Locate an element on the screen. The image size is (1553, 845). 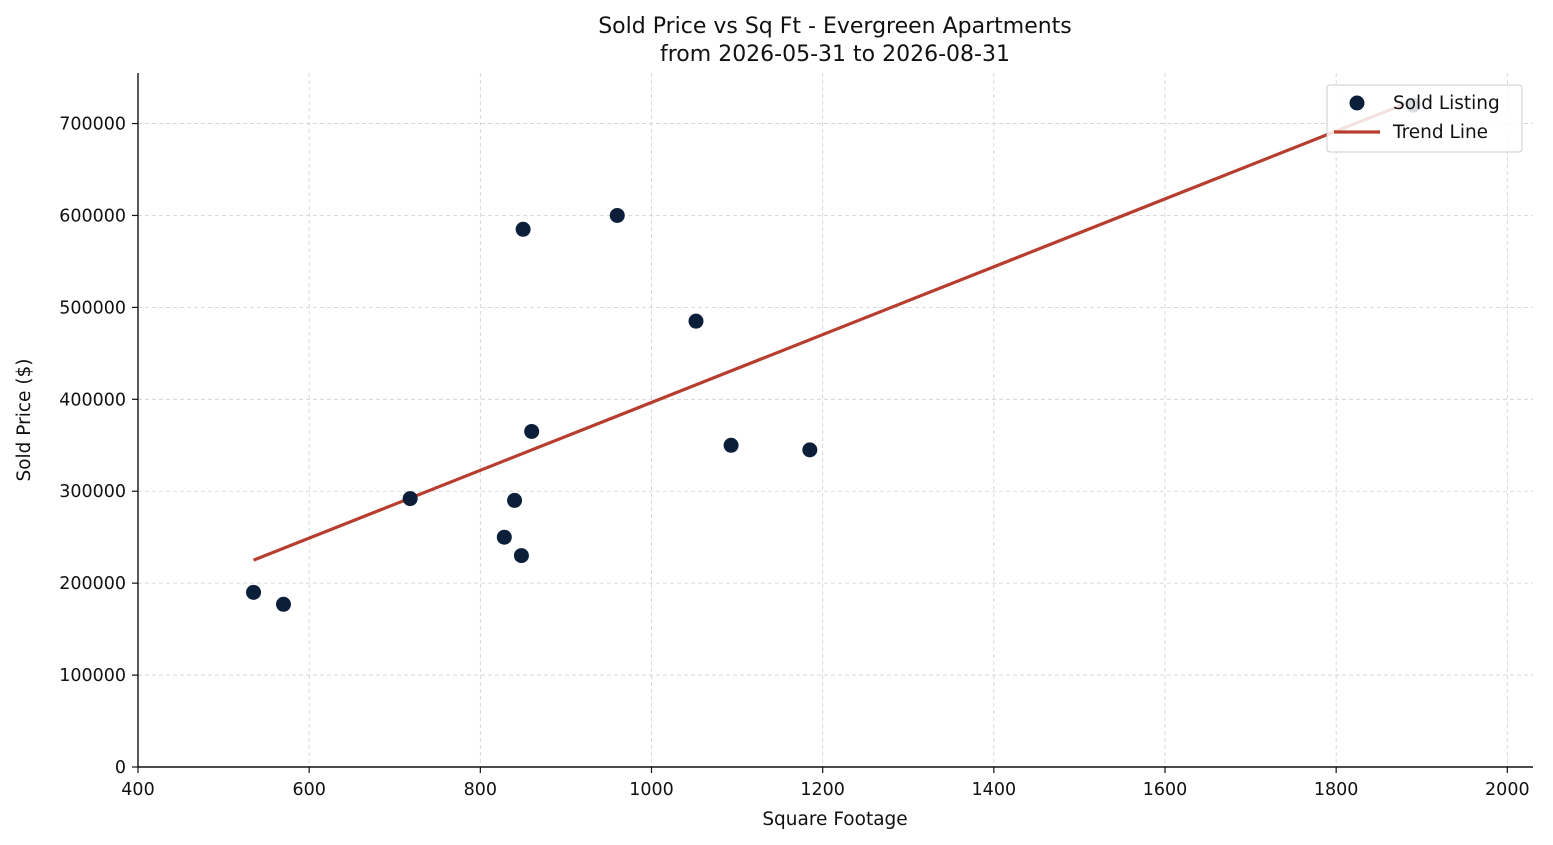
x-tick-label: 1600 is located at coordinates (1165, 790).